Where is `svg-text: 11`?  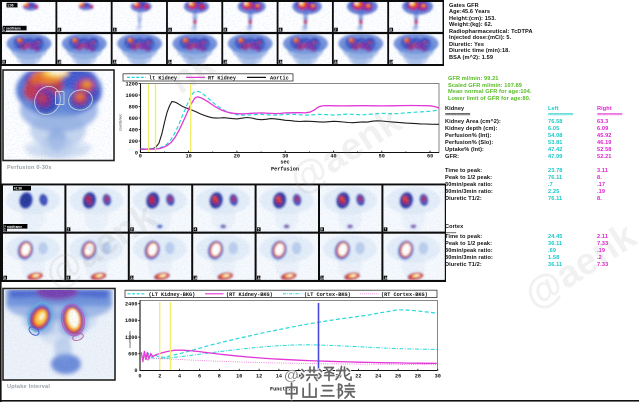 svg-text: 11 is located at coordinates (196, 278).